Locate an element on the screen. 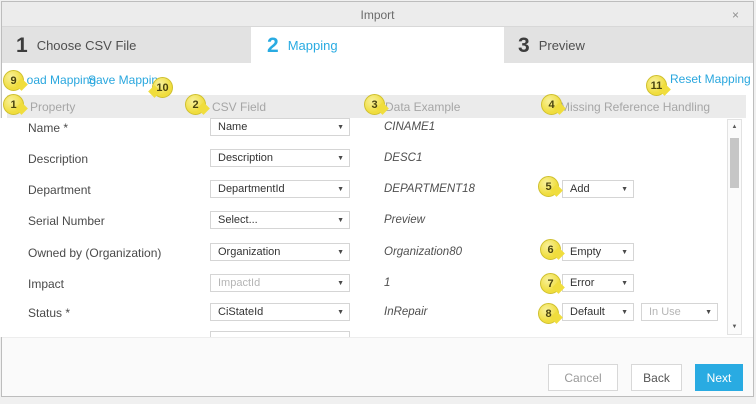 Image resolution: width=756 pixels, height=404 pixels. csv-field-select: Select... ▼ is located at coordinates (280, 220).